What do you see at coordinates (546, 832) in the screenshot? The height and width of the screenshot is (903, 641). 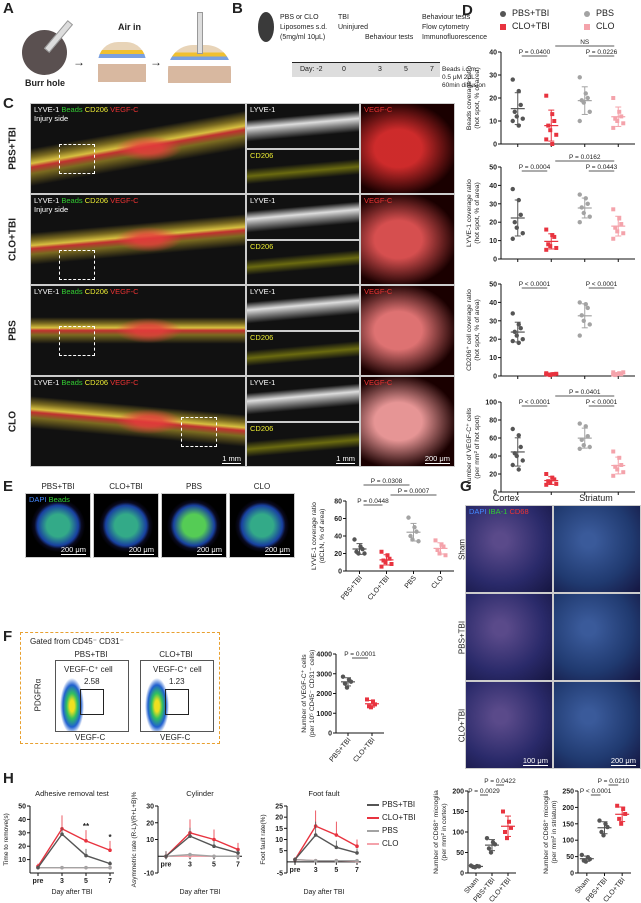 I see `y-axis-label: Number of CD68⁺ microglia` at bounding box center [546, 832].